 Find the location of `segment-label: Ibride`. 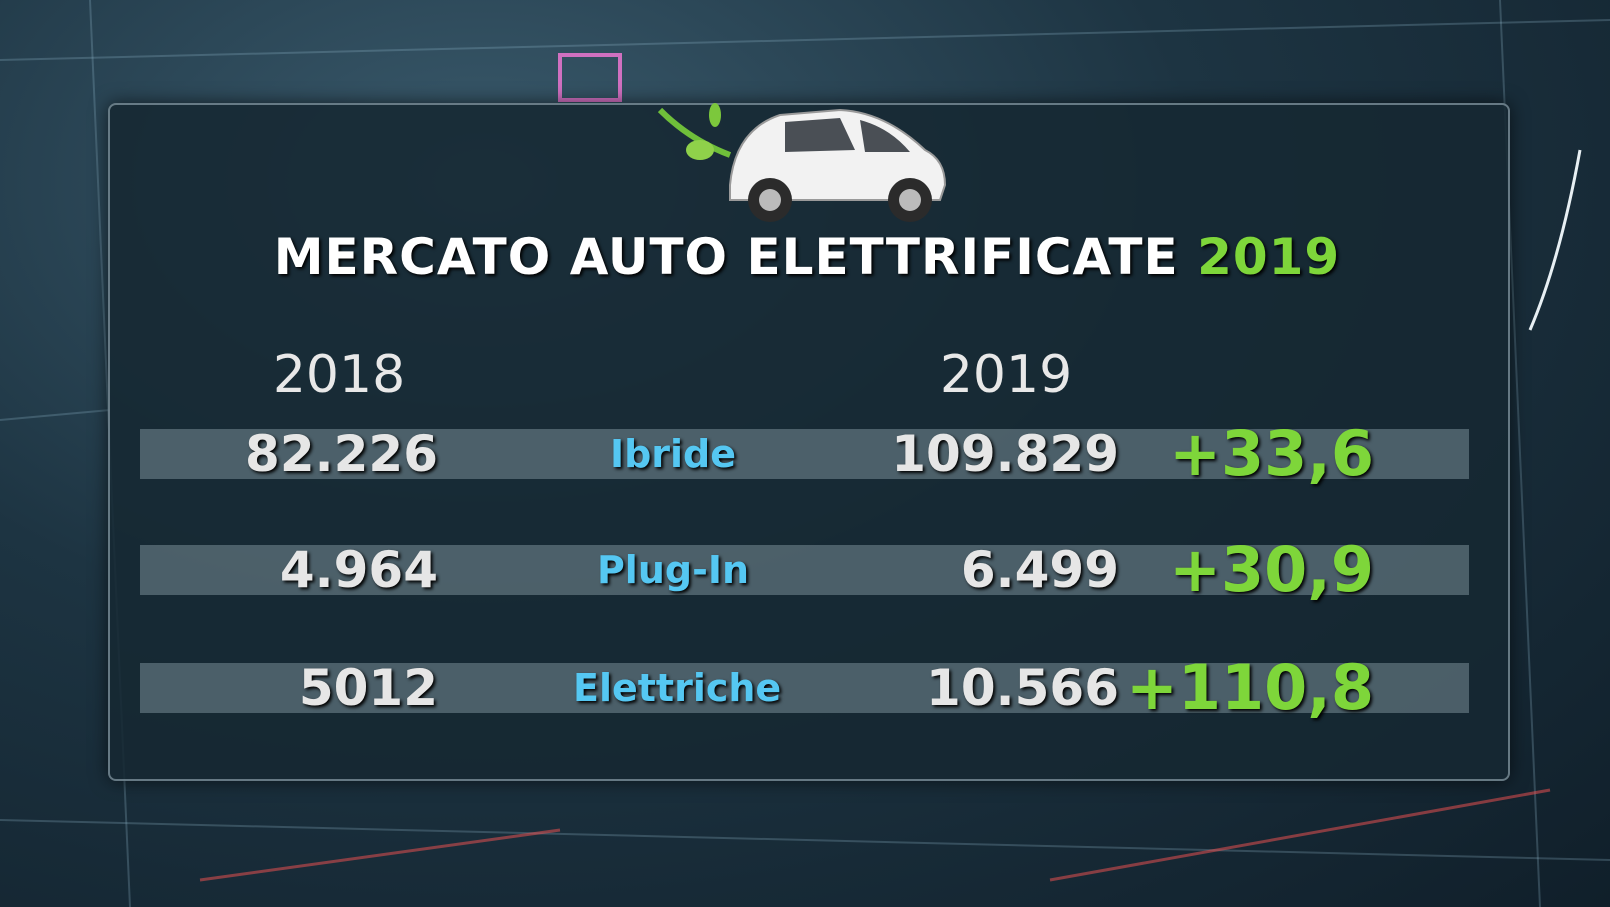

segment-label: Ibride is located at coordinates (673, 454).